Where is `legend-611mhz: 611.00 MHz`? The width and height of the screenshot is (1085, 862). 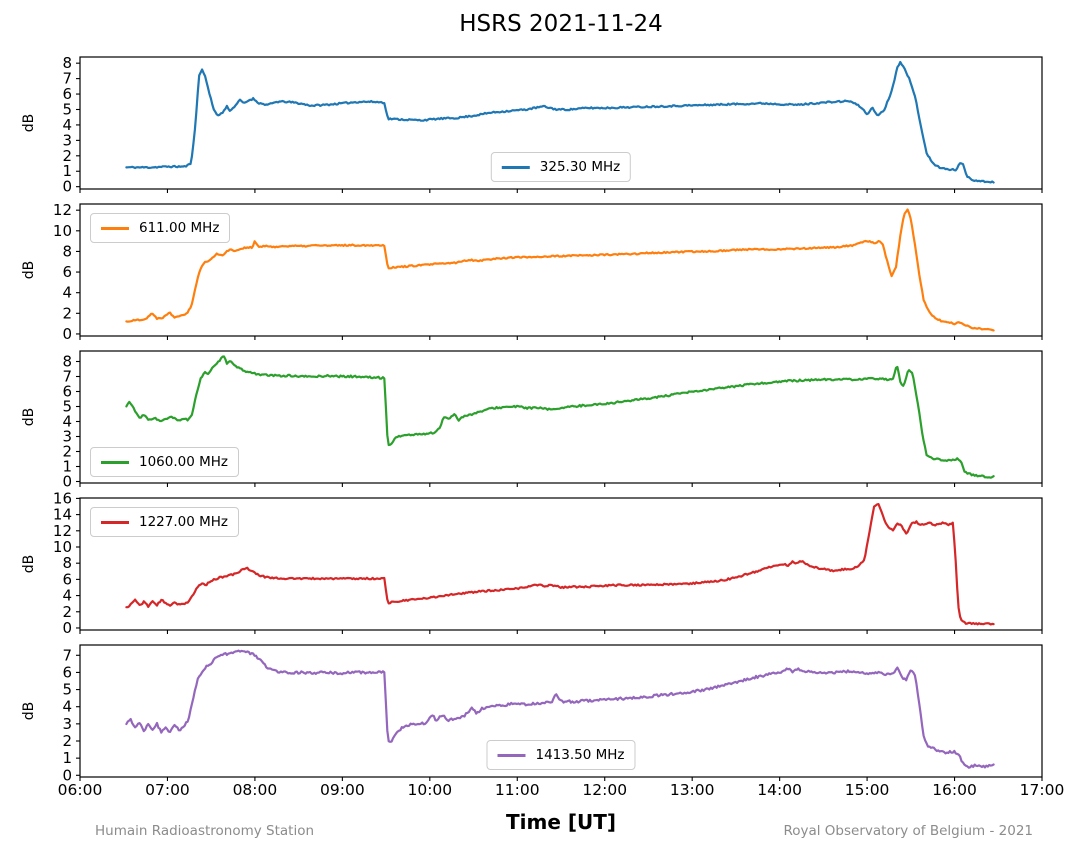
legend-611mhz: 611.00 MHz is located at coordinates (160, 228).